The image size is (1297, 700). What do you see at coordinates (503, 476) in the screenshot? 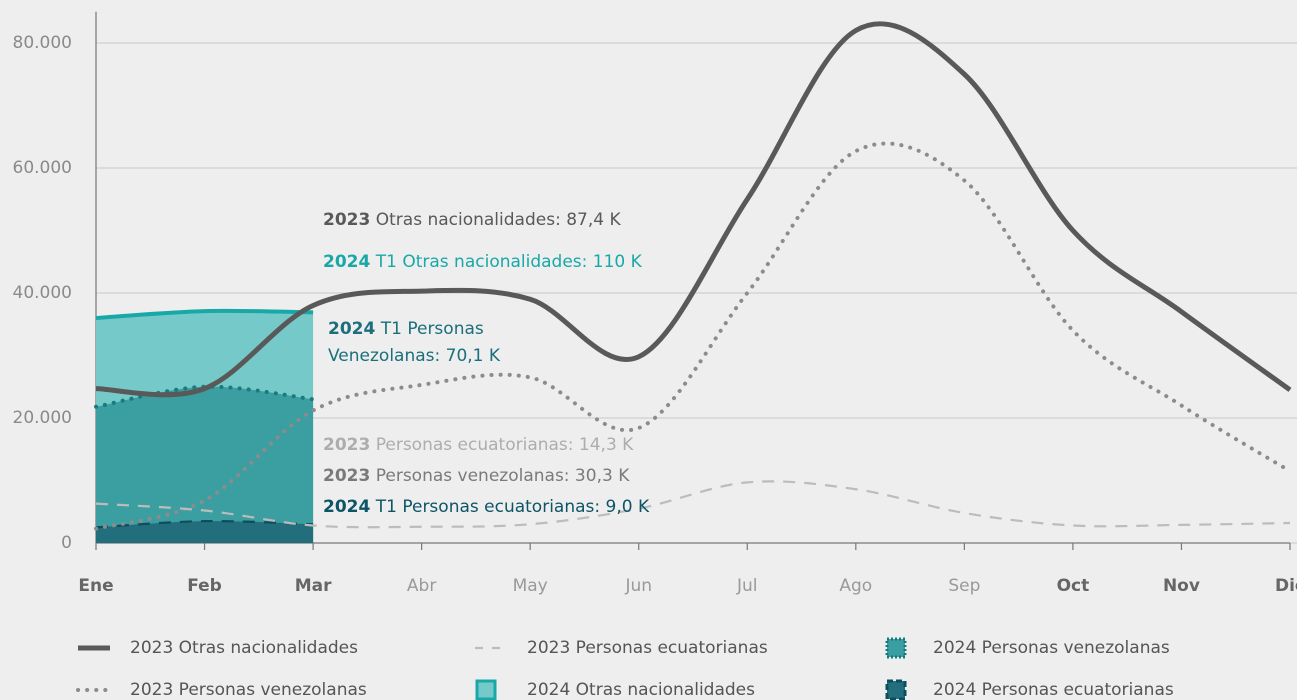
I see `annotation-text: Personas venezolanas: 30,3 K` at bounding box center [503, 476].